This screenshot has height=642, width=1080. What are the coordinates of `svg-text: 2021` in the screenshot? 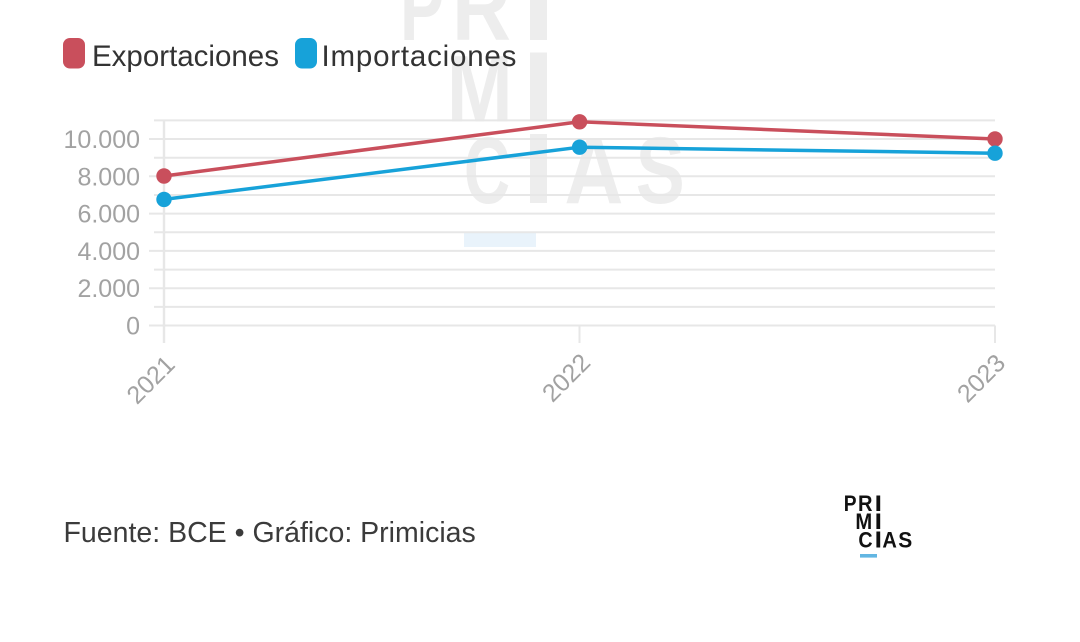 It's located at (150, 379).